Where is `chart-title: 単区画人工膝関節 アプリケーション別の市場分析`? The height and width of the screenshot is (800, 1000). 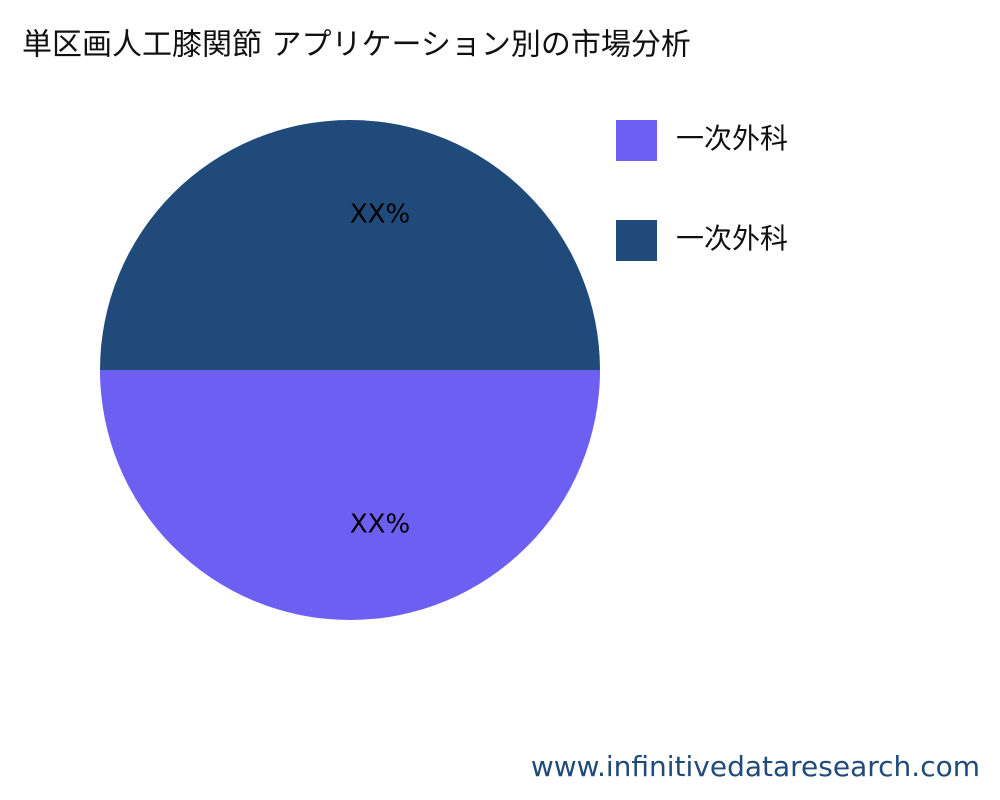
chart-title: 単区画人工膝関節 アプリケーション別の市場分析 is located at coordinates (356, 45).